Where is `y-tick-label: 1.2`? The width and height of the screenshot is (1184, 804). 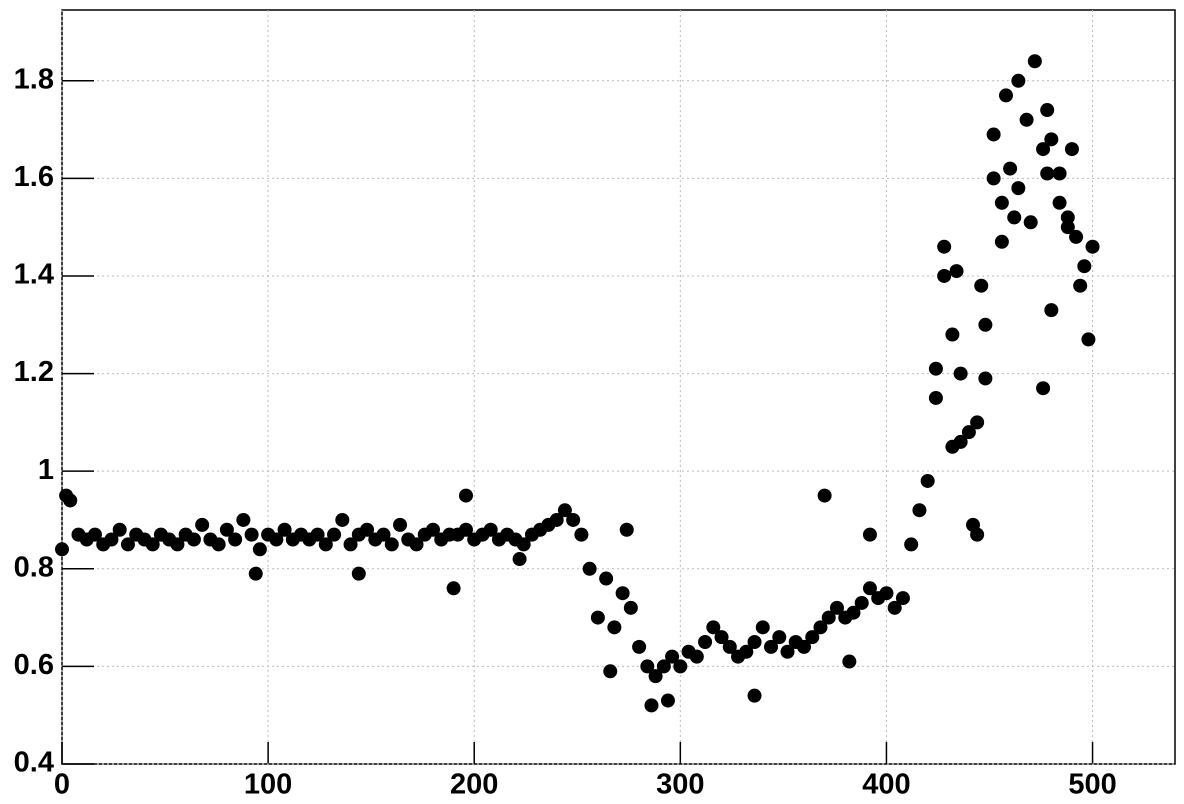
y-tick-label: 1.2 is located at coordinates (34, 372).